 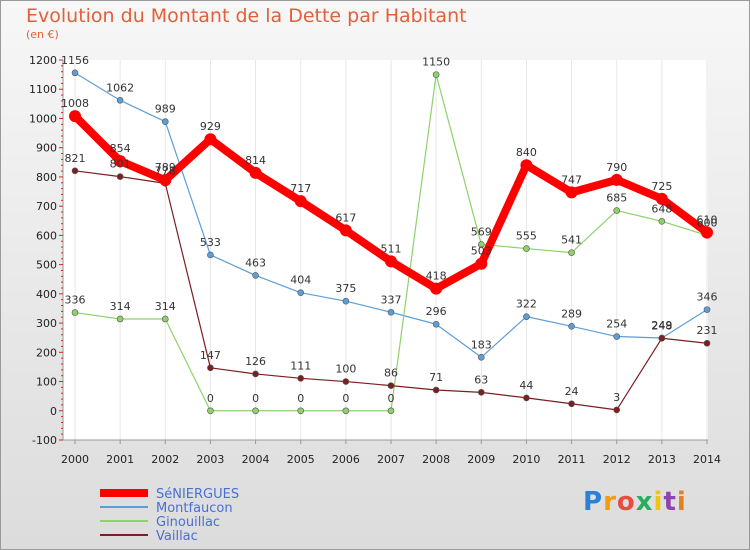 I want to click on x-tick-label: 2000, so click(x=75, y=459).